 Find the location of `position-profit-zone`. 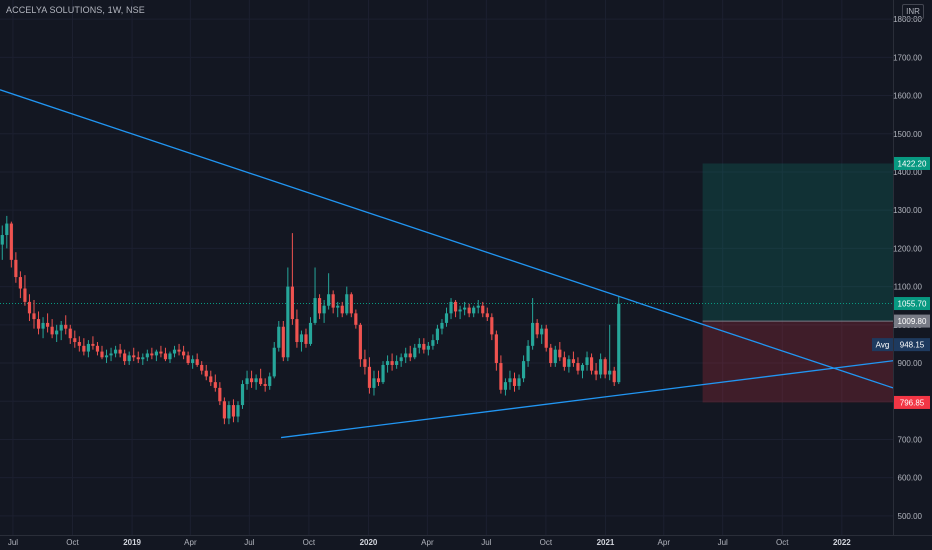

position-profit-zone is located at coordinates (797, 242).